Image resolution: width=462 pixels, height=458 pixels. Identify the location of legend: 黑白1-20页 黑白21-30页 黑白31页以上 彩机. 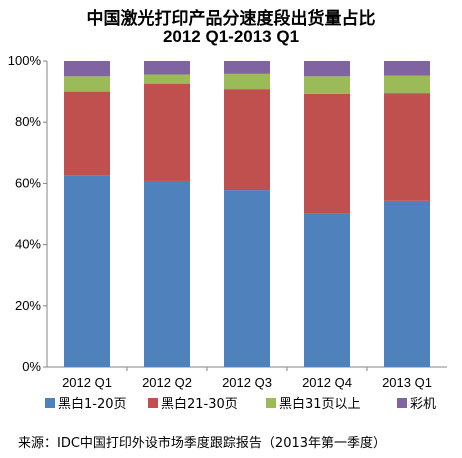
(240, 404).